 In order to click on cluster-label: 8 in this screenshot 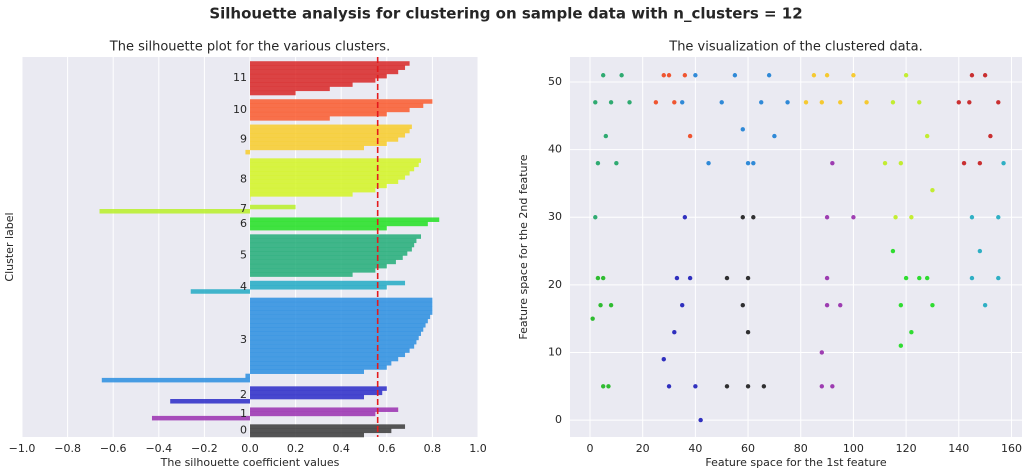, I will do `click(243, 178)`.